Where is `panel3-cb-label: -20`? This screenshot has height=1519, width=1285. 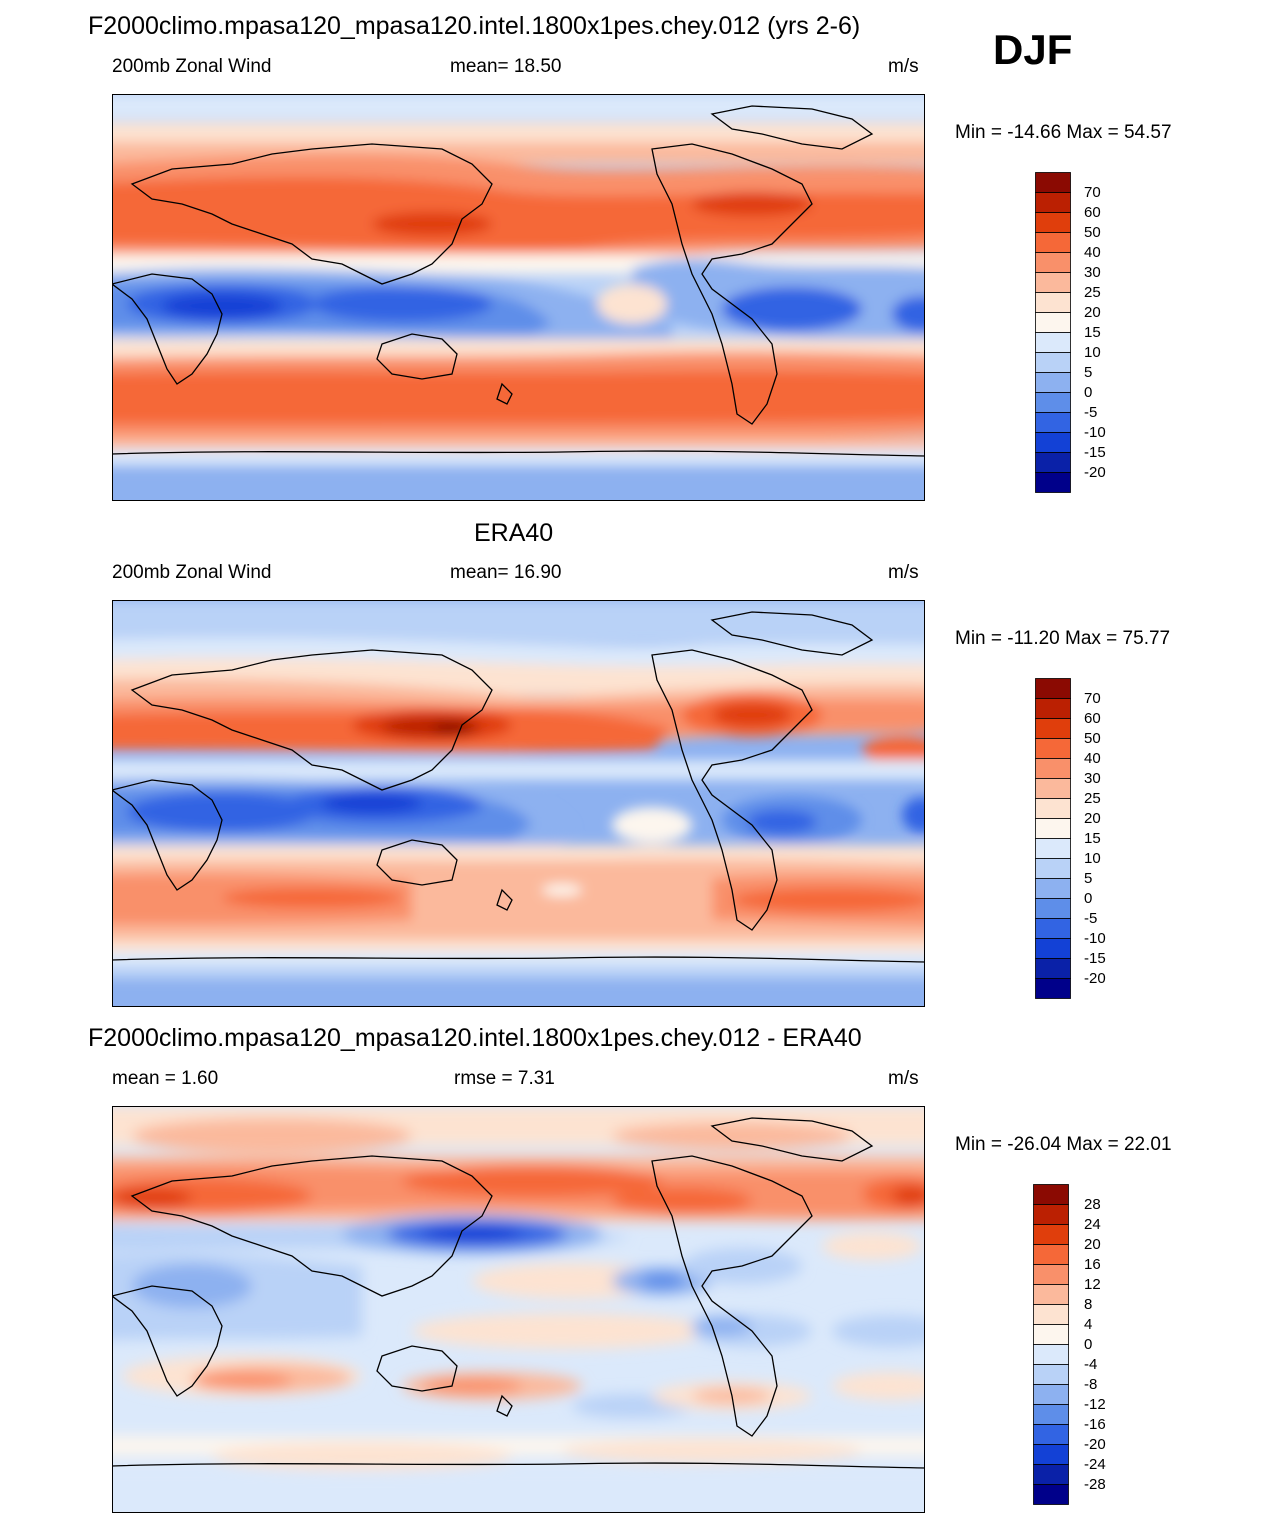
panel3-cb-label: -20 is located at coordinates (1095, 1444).